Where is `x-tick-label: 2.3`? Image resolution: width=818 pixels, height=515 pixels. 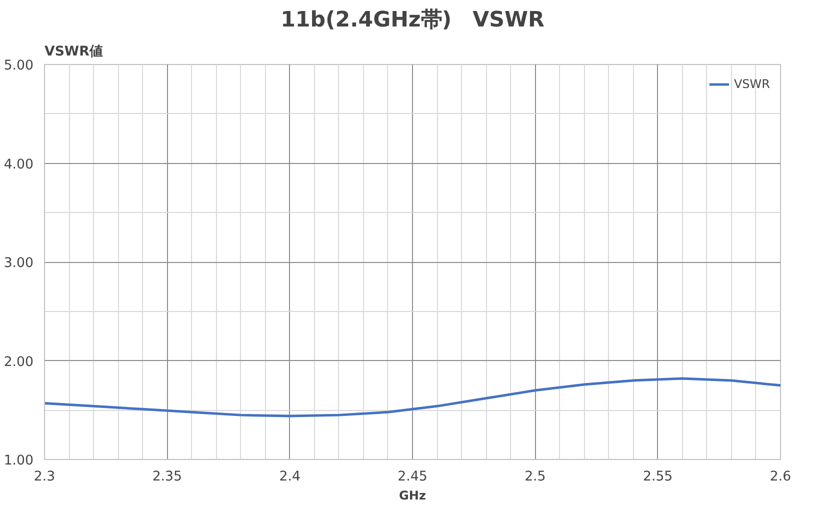 x-tick-label: 2.3 is located at coordinates (45, 477).